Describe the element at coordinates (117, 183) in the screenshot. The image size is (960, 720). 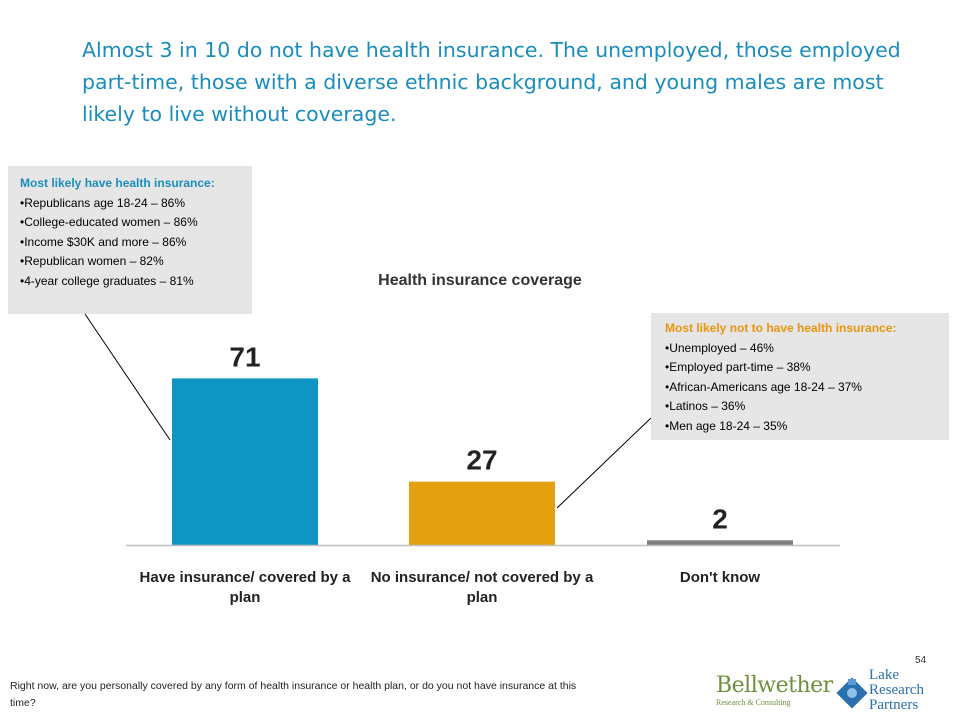
I see `callout-title: Most likely have health insurance:` at that location.